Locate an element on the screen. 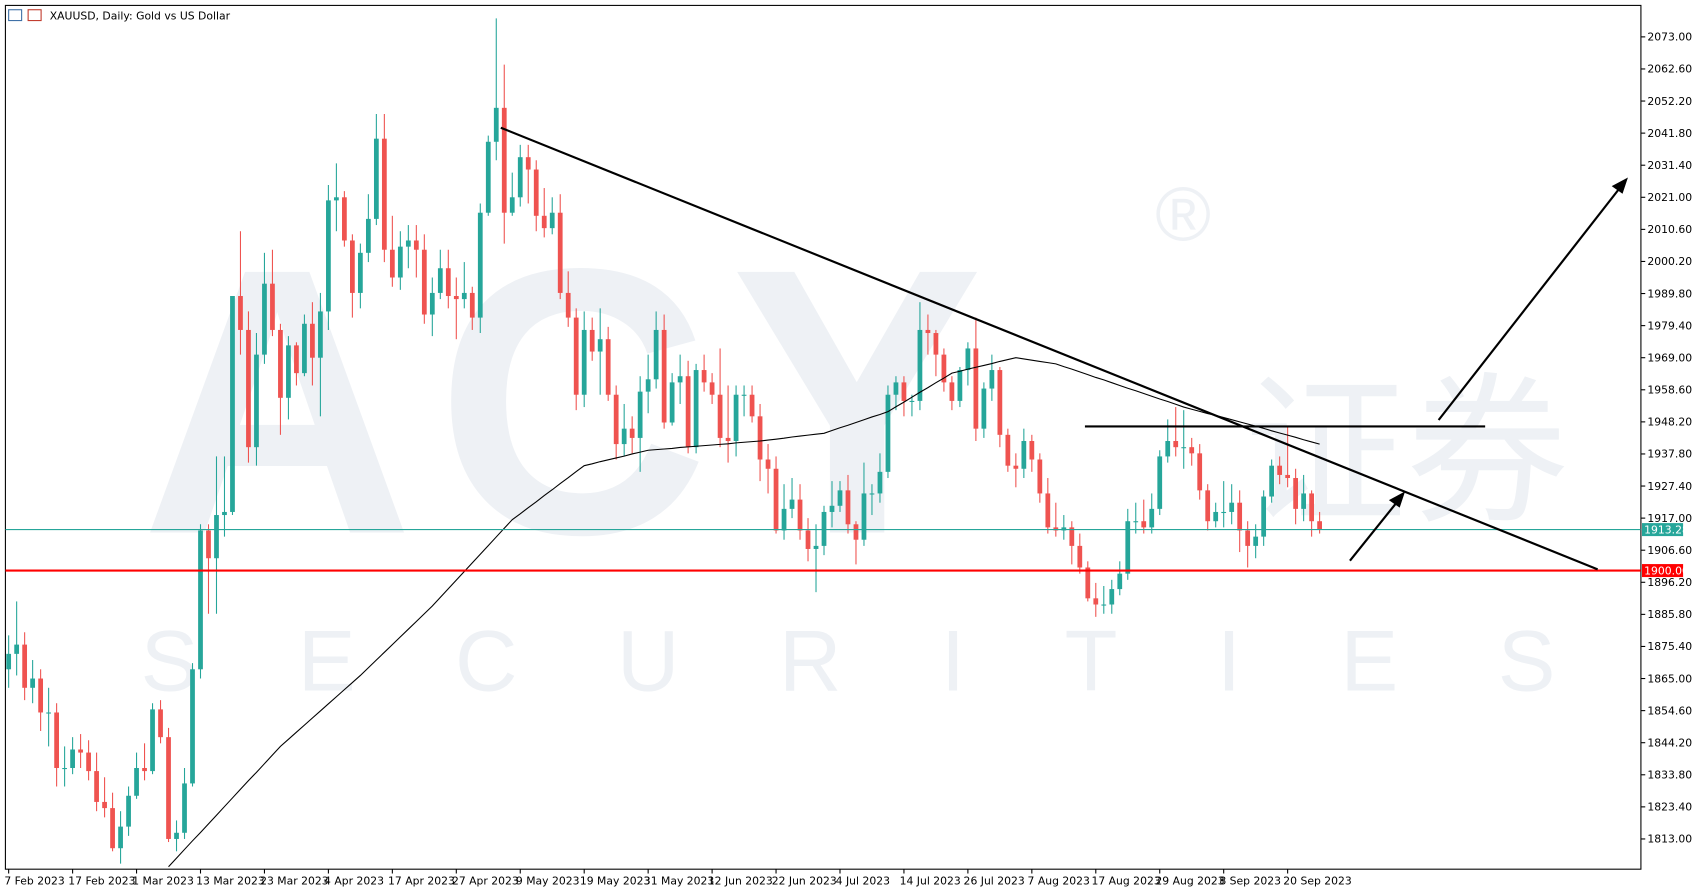 The height and width of the screenshot is (893, 1695). x-tick-label: 31 May 2023 is located at coordinates (679, 880).